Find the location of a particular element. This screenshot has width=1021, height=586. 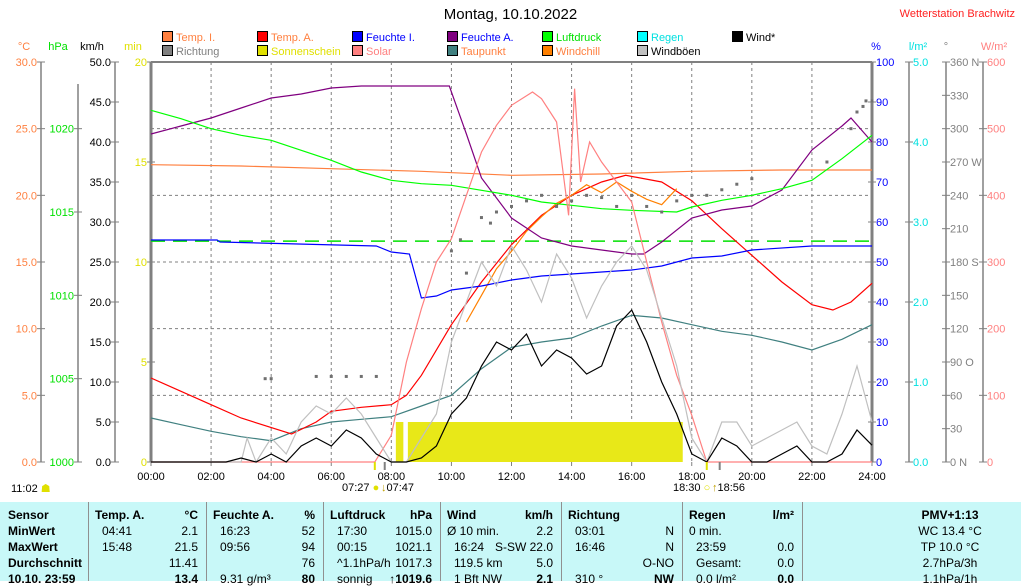

axis-tick-label-wind: 50.0 is located at coordinates (100, 63).